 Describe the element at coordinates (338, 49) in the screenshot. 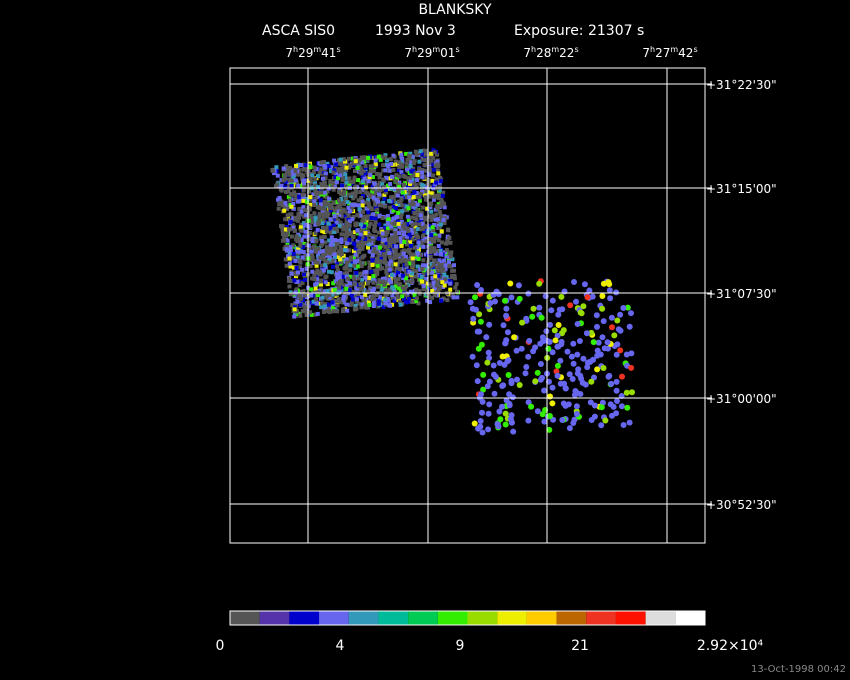

I see `ra-unit: s` at that location.